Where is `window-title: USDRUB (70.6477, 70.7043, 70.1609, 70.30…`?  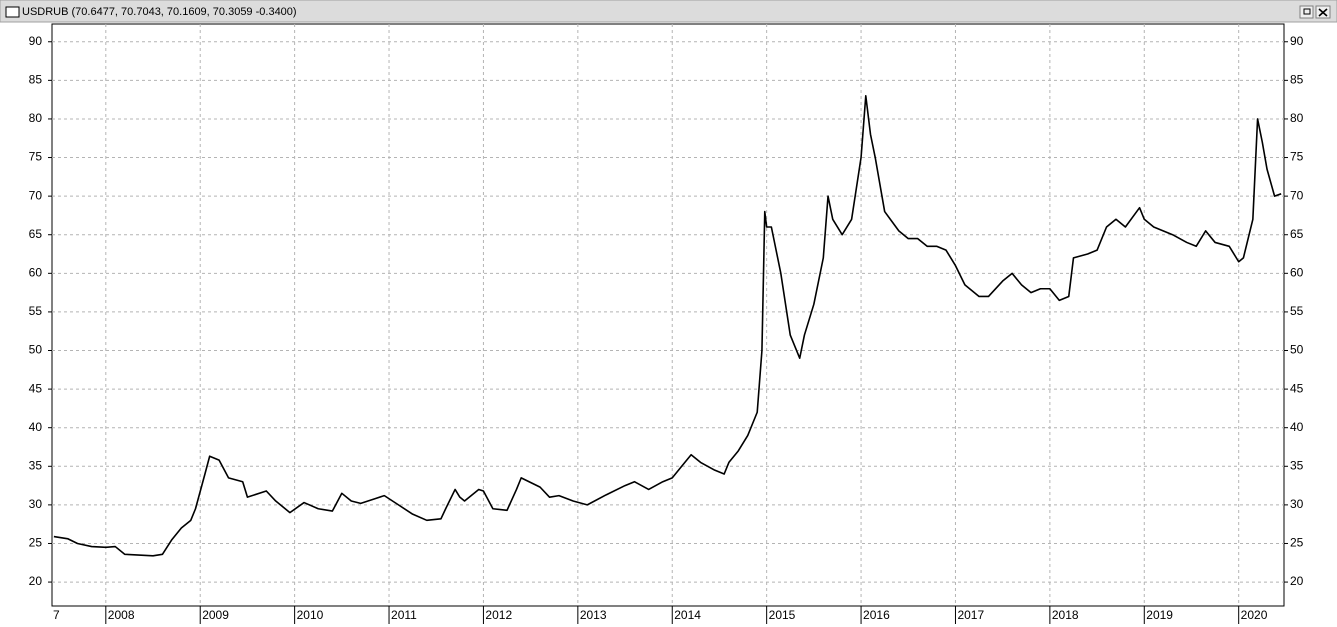 window-title: USDRUB (70.6477, 70.7043, 70.1609, 70.30… is located at coordinates (159, 12).